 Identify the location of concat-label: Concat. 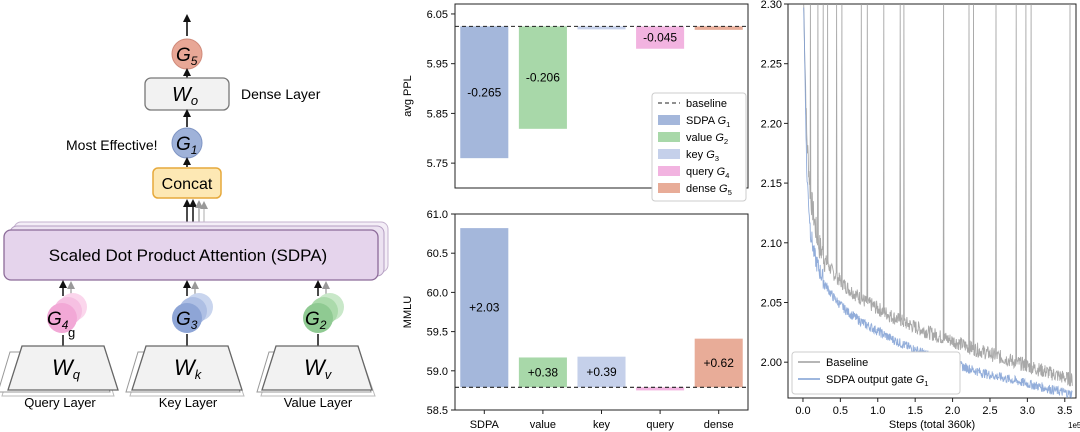
(187, 184).